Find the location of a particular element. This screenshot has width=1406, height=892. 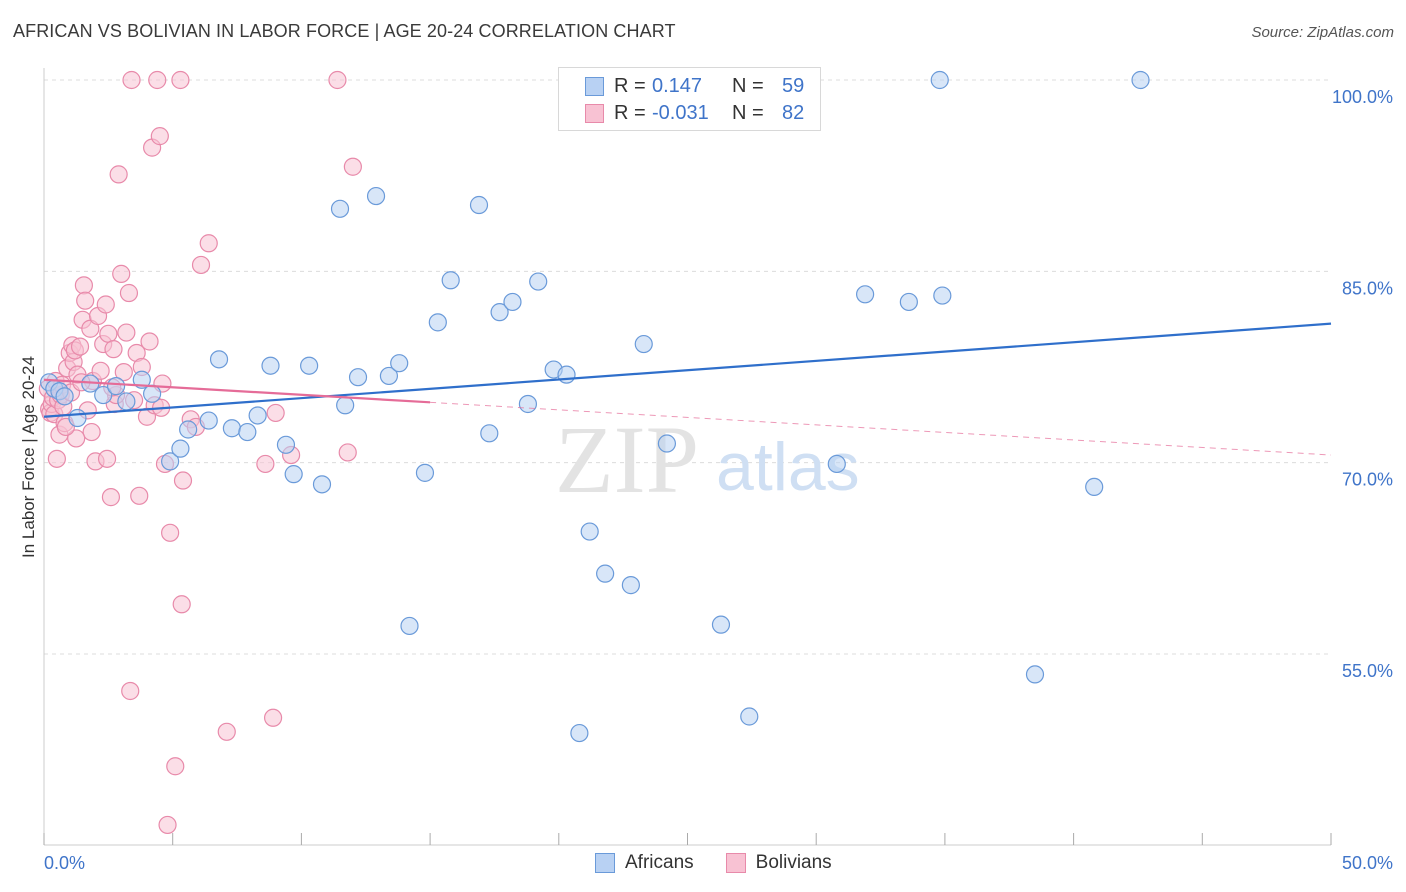

y-tick-label: 70.0% is located at coordinates (1367, 480).